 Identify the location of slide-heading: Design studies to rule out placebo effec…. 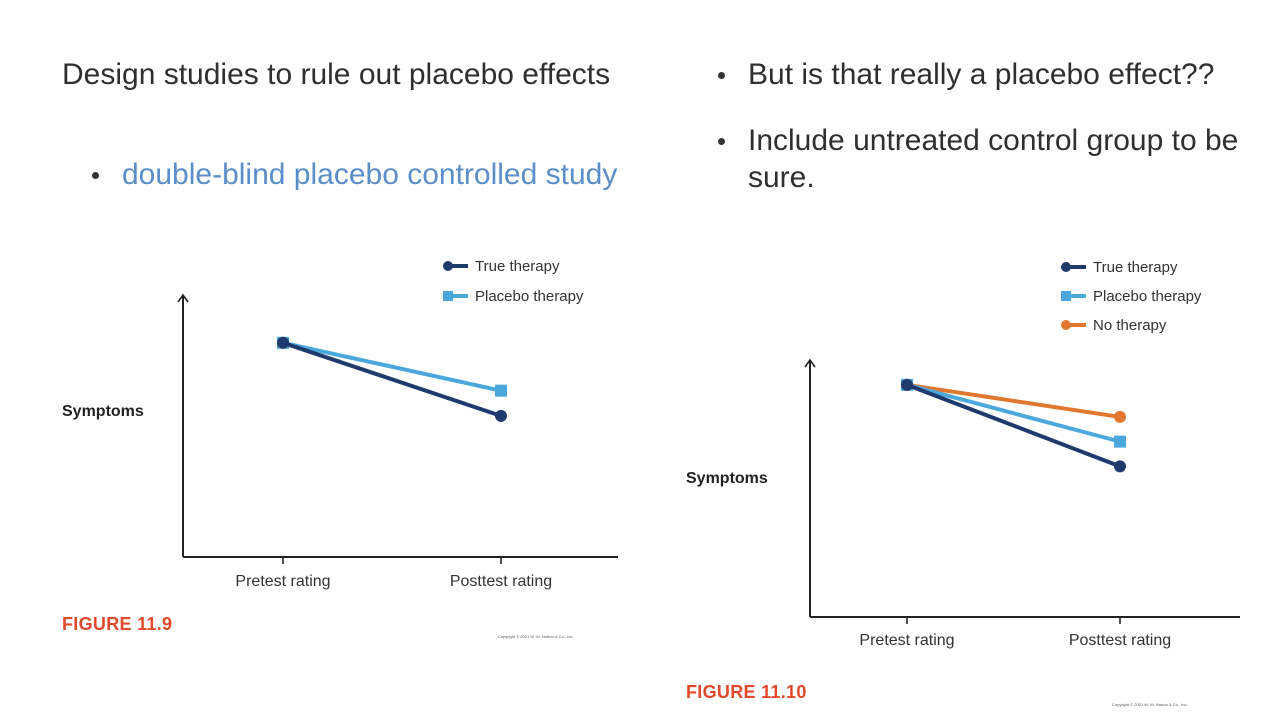
(336, 74).